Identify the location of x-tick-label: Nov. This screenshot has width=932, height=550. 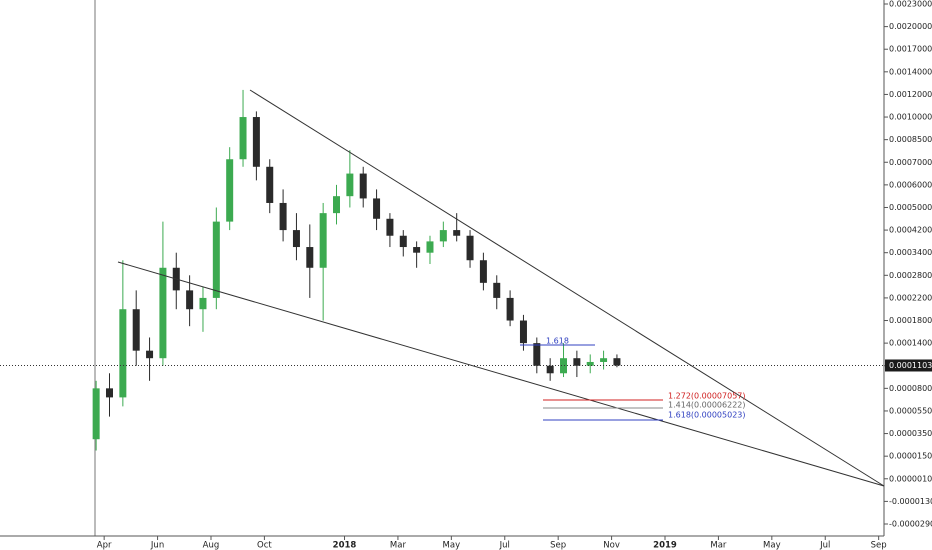
(611, 545).